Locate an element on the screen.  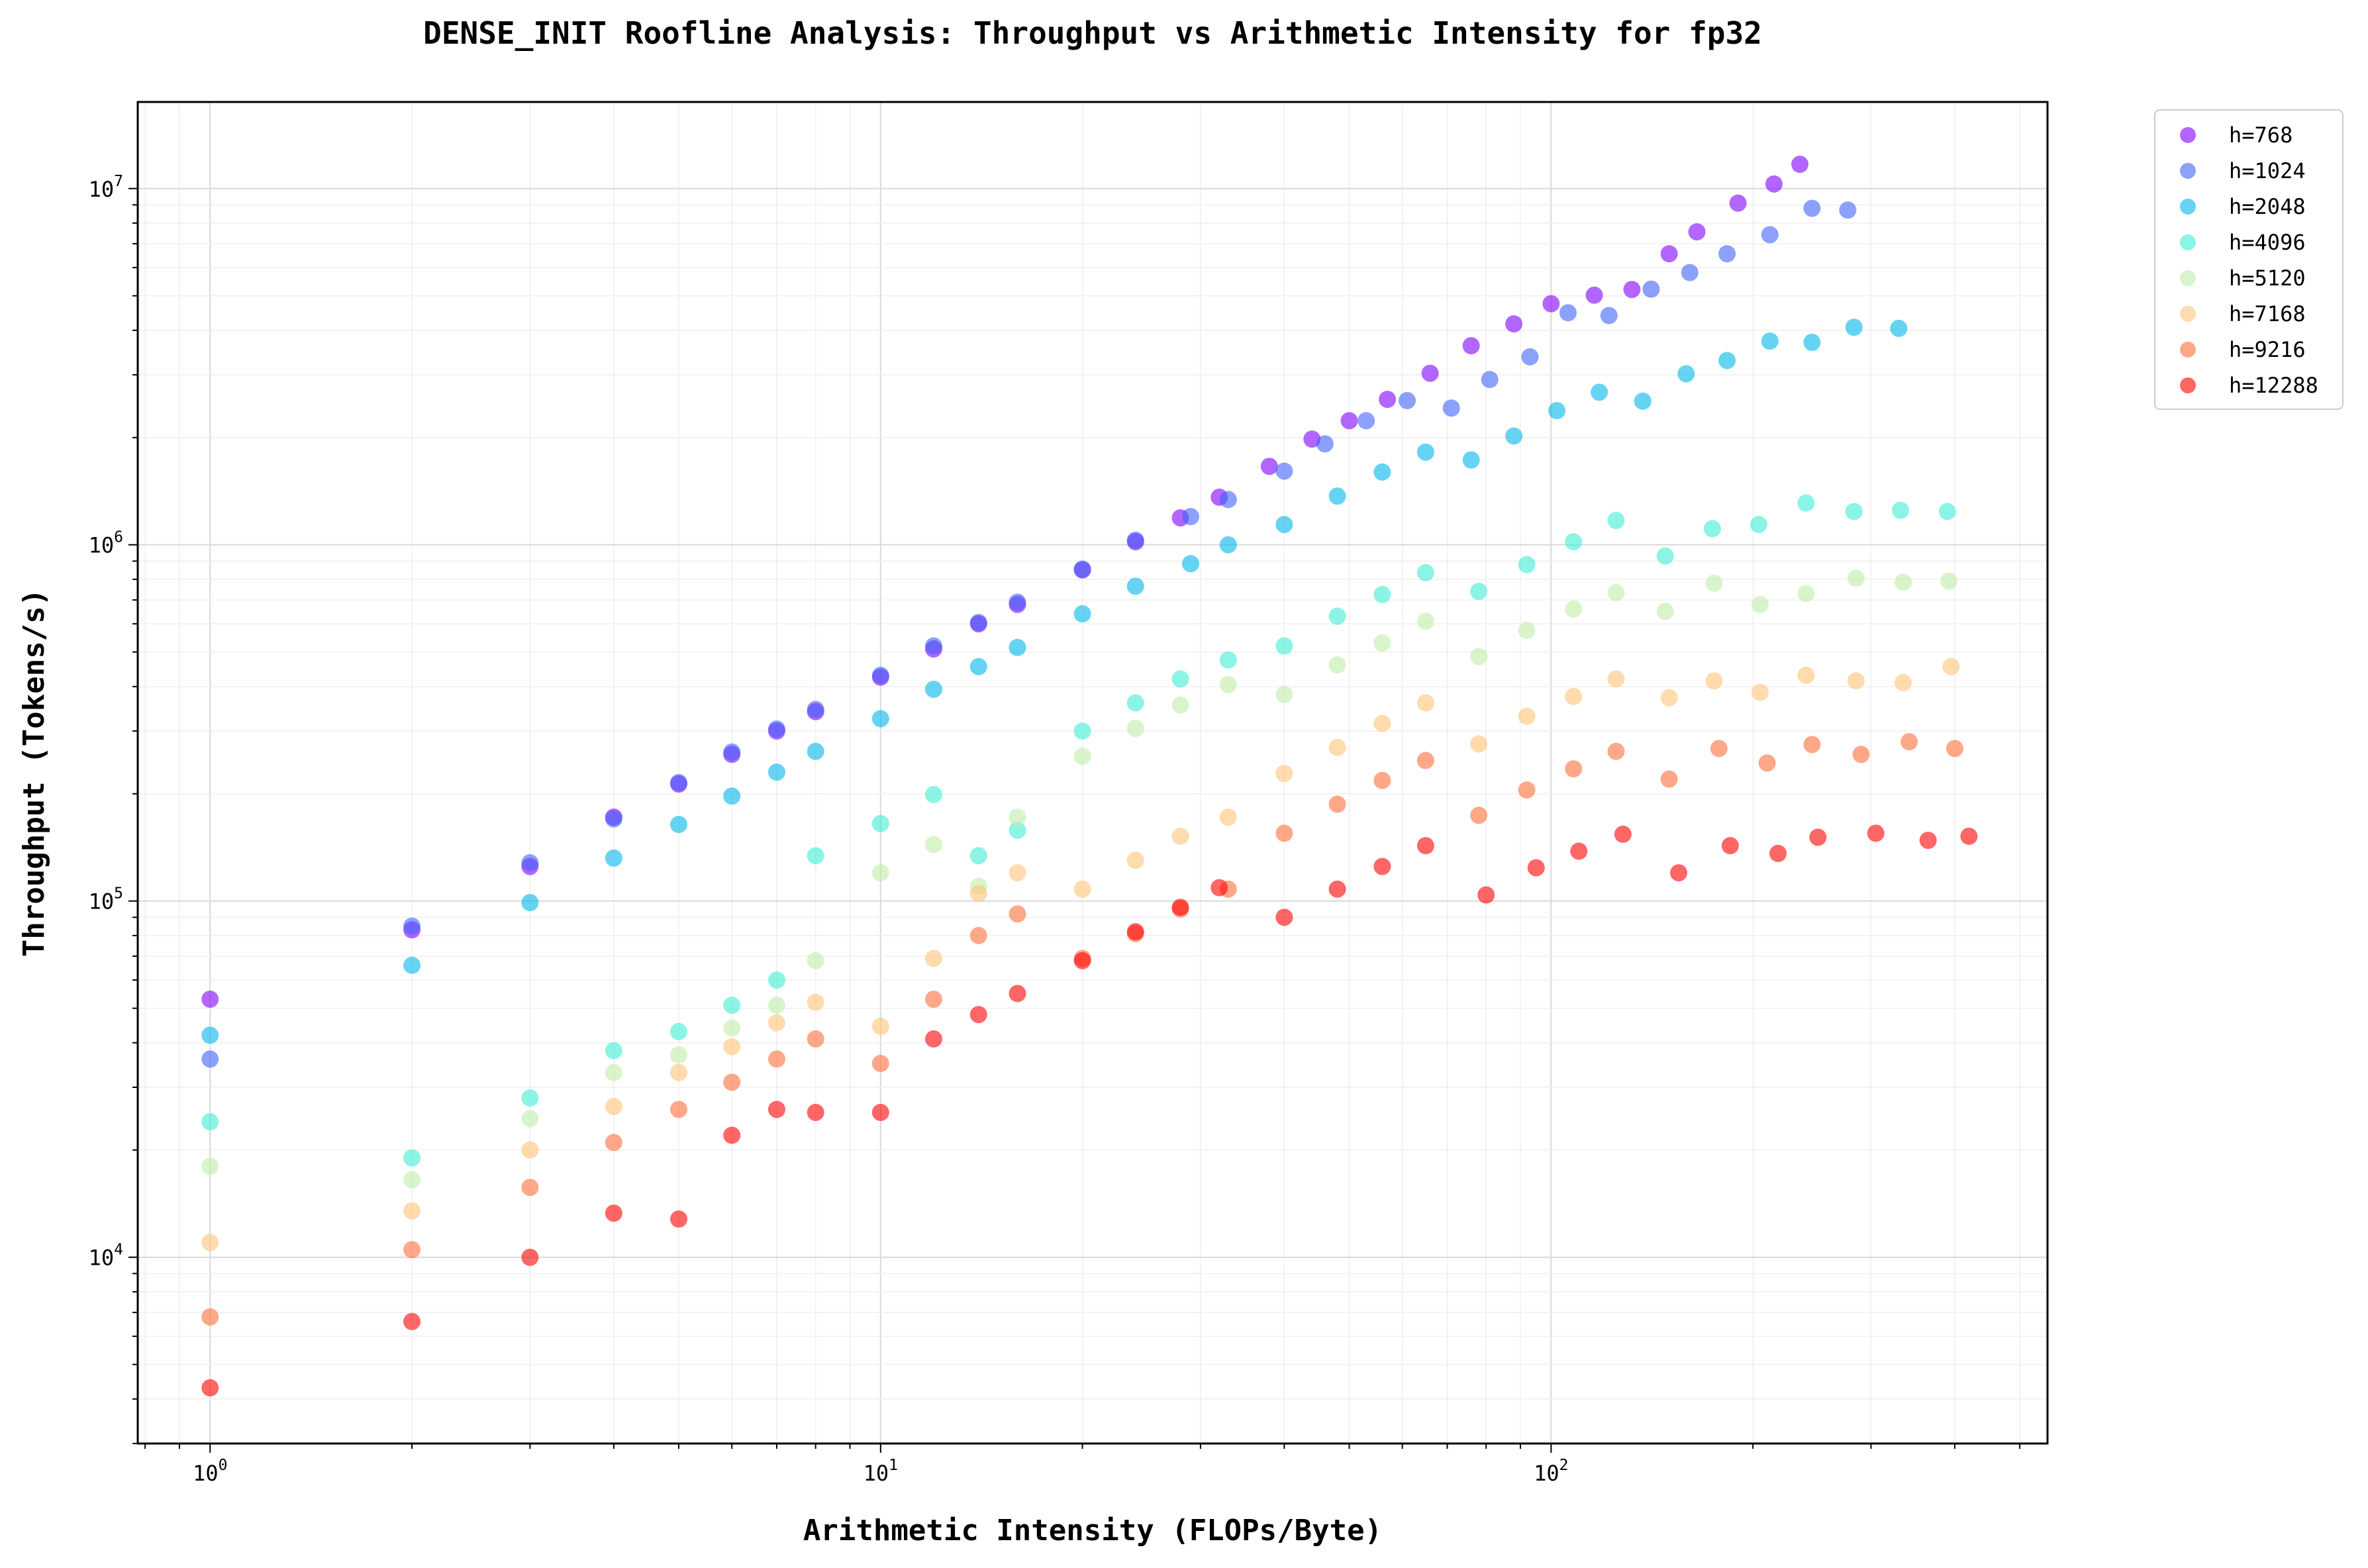
y-tick-label: 105 is located at coordinates (106, 899).